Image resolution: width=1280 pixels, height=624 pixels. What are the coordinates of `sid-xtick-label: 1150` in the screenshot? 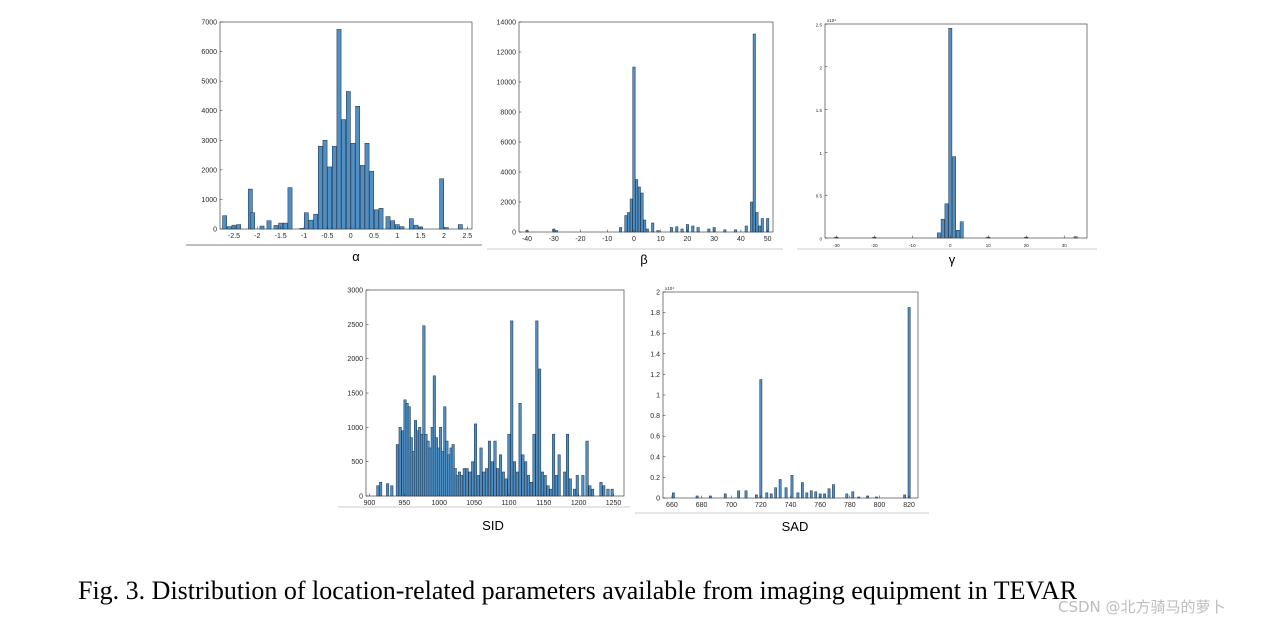 It's located at (543, 503).